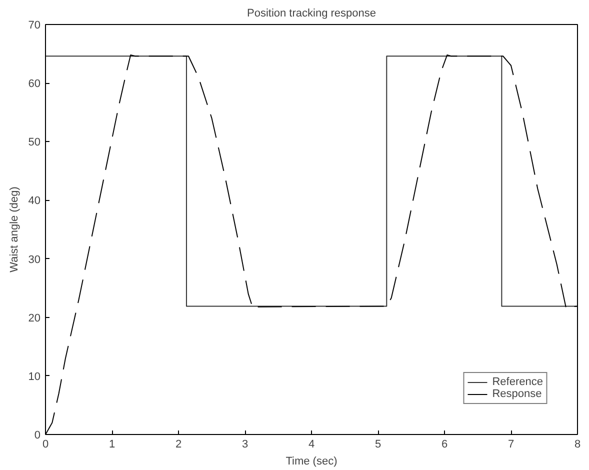 The height and width of the screenshot is (470, 589). What do you see at coordinates (245, 444) in the screenshot?
I see `x-tick-label: 3` at bounding box center [245, 444].